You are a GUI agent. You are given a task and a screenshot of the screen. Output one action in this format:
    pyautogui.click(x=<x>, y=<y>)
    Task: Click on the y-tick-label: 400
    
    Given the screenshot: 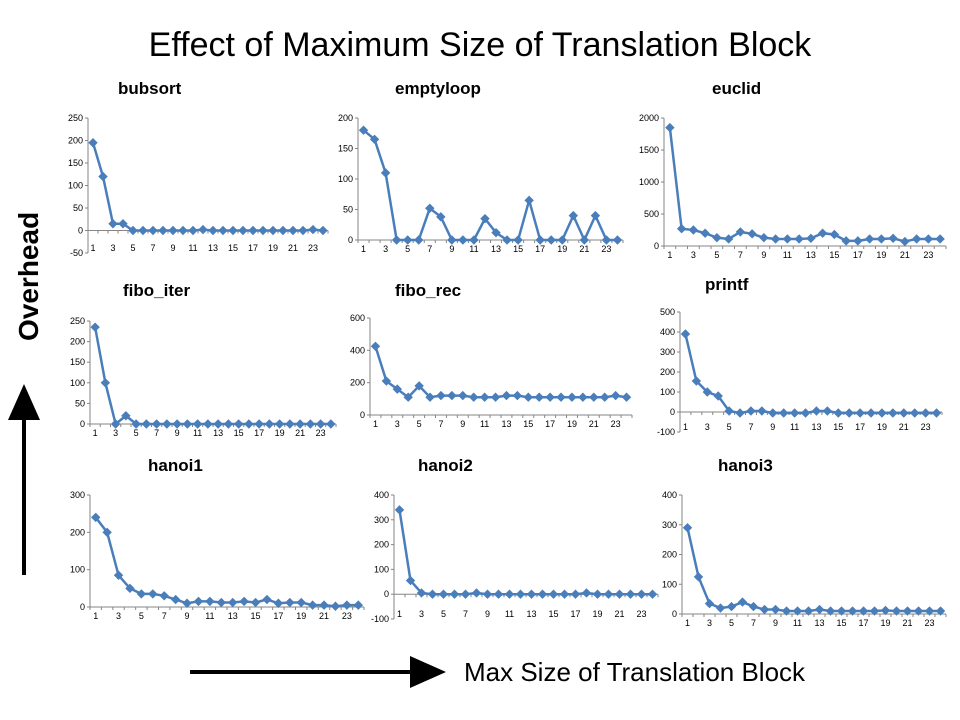 What is the action you would take?
    pyautogui.click(x=381, y=495)
    